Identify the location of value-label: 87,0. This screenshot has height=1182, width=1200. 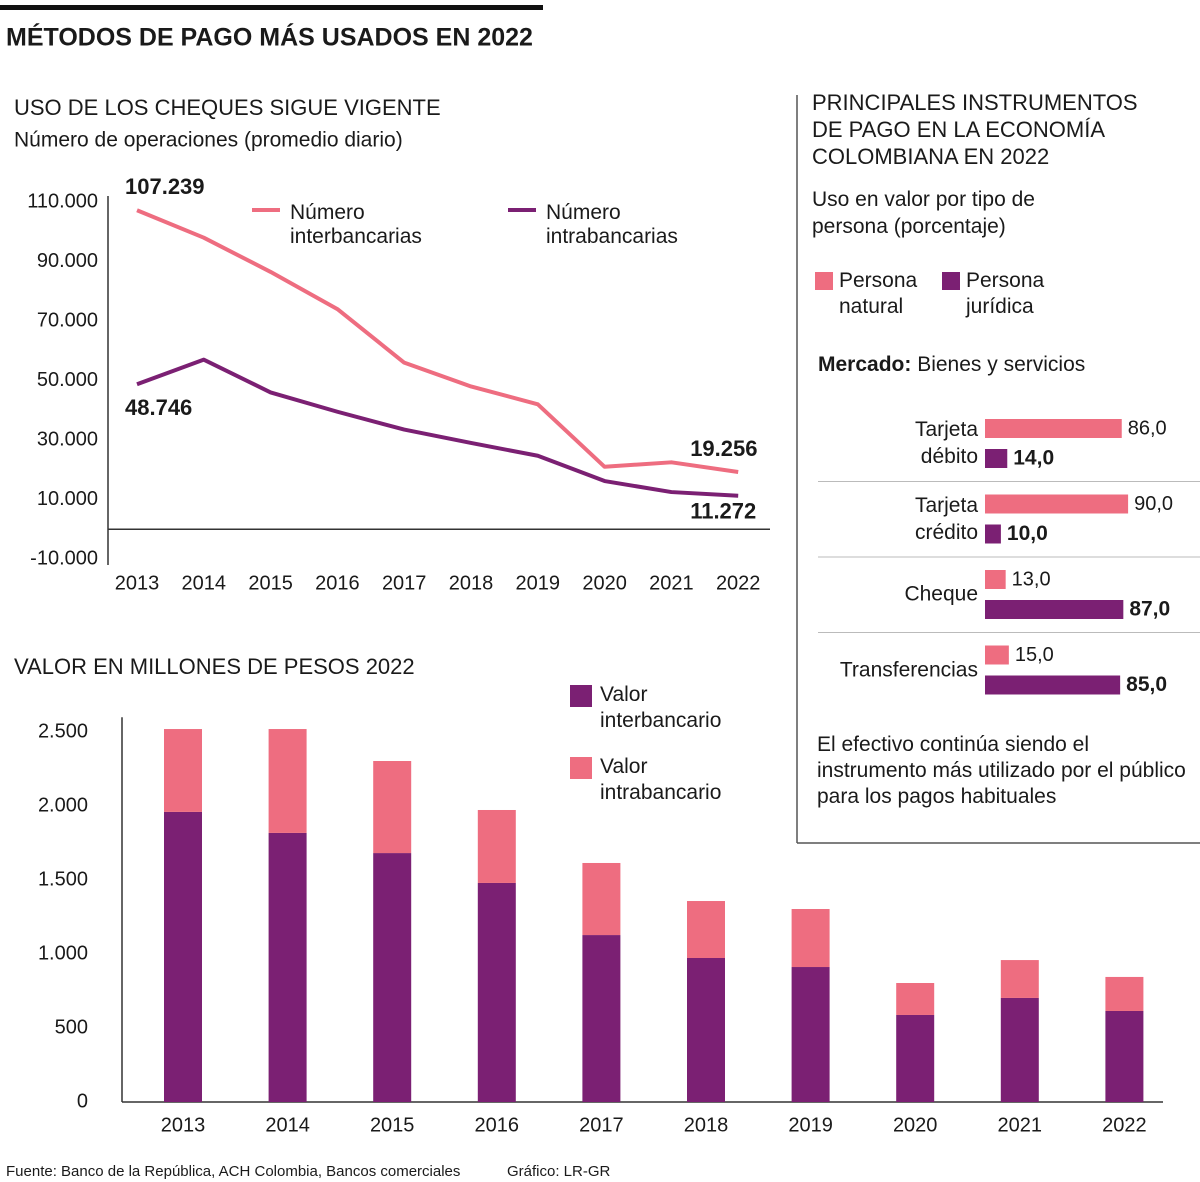
(1149, 609).